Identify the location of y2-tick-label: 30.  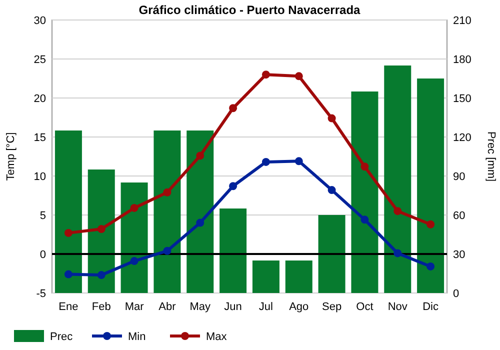
(459, 254).